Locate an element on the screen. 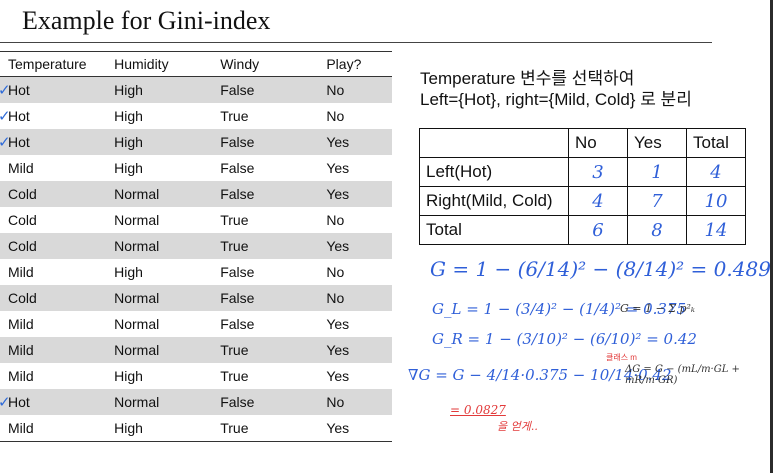 The height and width of the screenshot is (473, 773). description-line-2: Left={Hot}, right={Mild, Cold} 로 분리 is located at coordinates (556, 99).